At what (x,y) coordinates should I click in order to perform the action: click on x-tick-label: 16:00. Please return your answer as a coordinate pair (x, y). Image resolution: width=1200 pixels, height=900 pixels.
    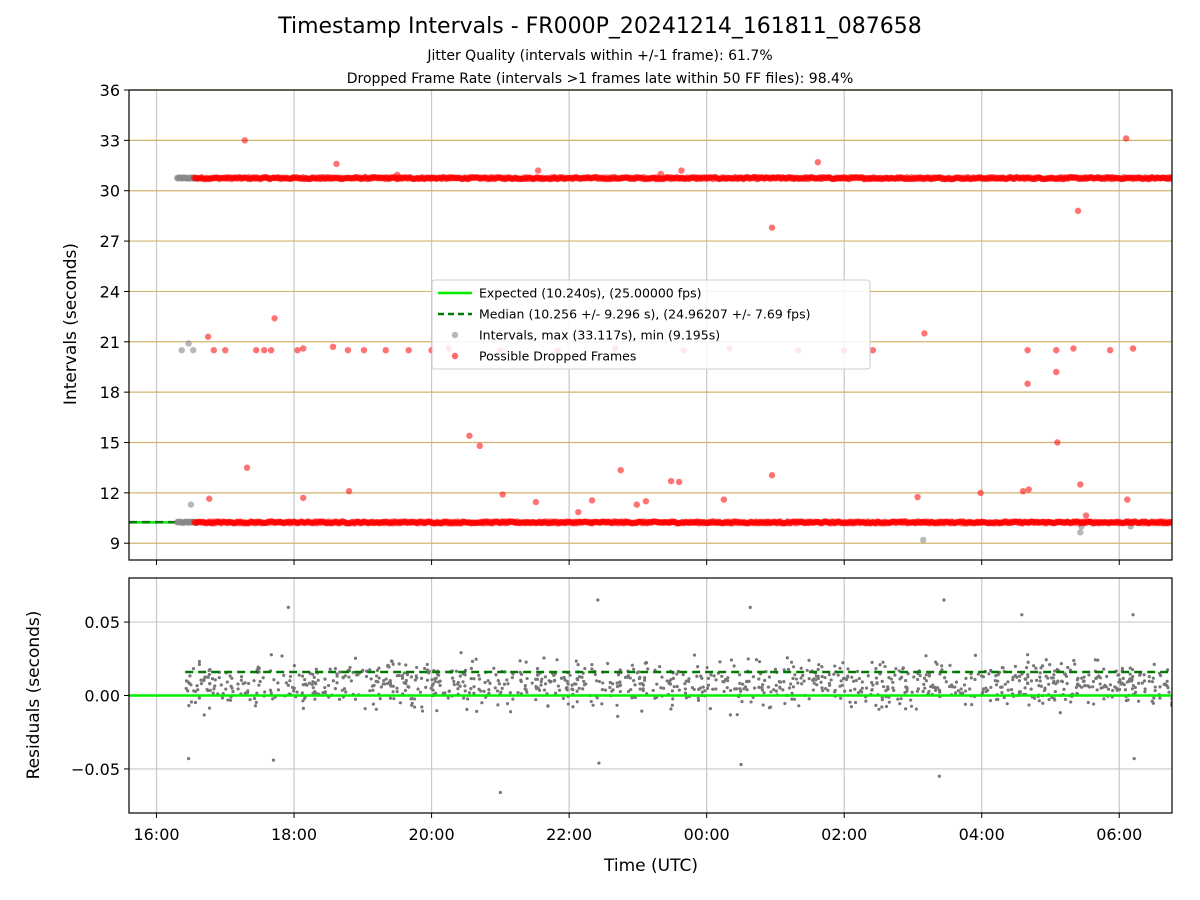
    Looking at the image, I should click on (156, 834).